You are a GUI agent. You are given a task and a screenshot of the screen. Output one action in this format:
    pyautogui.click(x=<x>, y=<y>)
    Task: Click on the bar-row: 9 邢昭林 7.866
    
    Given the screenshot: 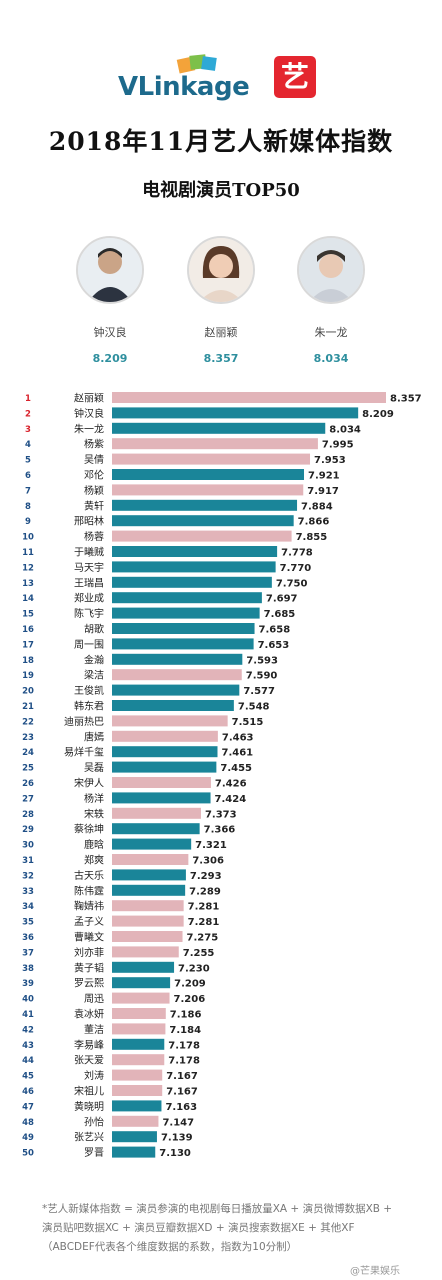 What is the action you would take?
    pyautogui.click(x=177, y=521)
    